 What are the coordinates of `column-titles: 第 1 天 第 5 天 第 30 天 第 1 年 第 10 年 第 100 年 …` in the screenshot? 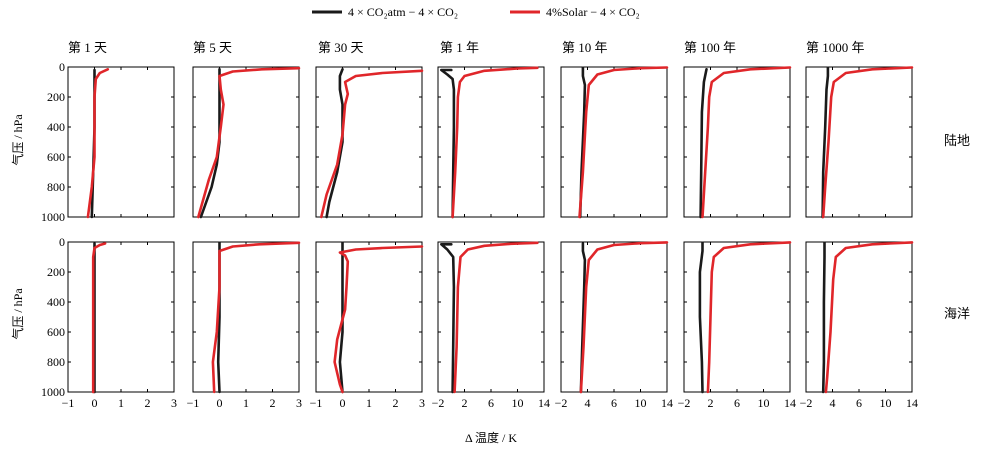 It's located at (466, 47).